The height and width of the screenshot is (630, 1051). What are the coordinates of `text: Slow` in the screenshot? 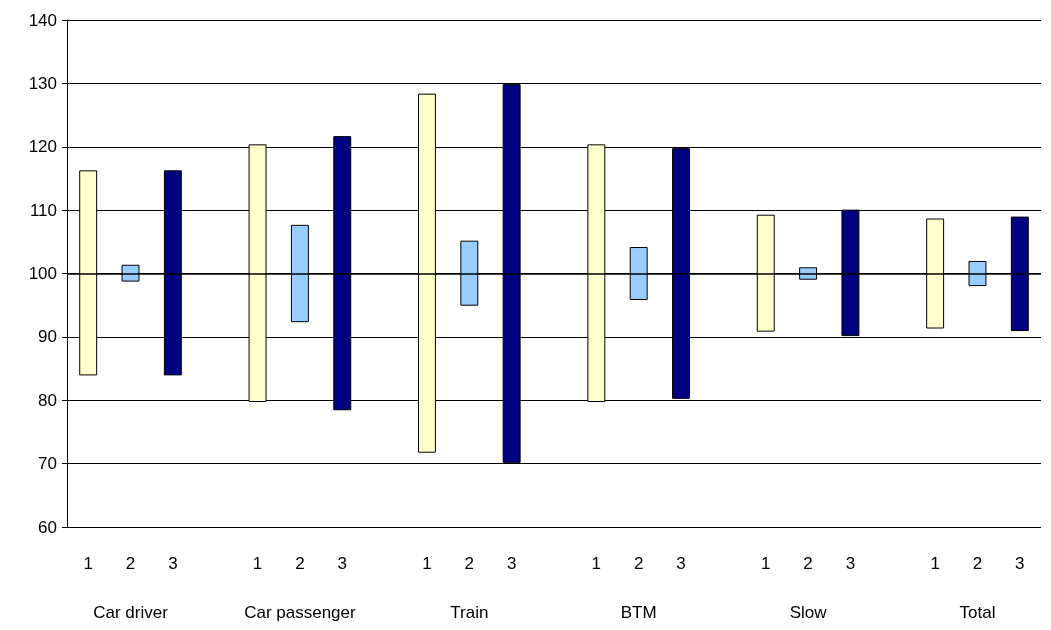 It's located at (808, 612).